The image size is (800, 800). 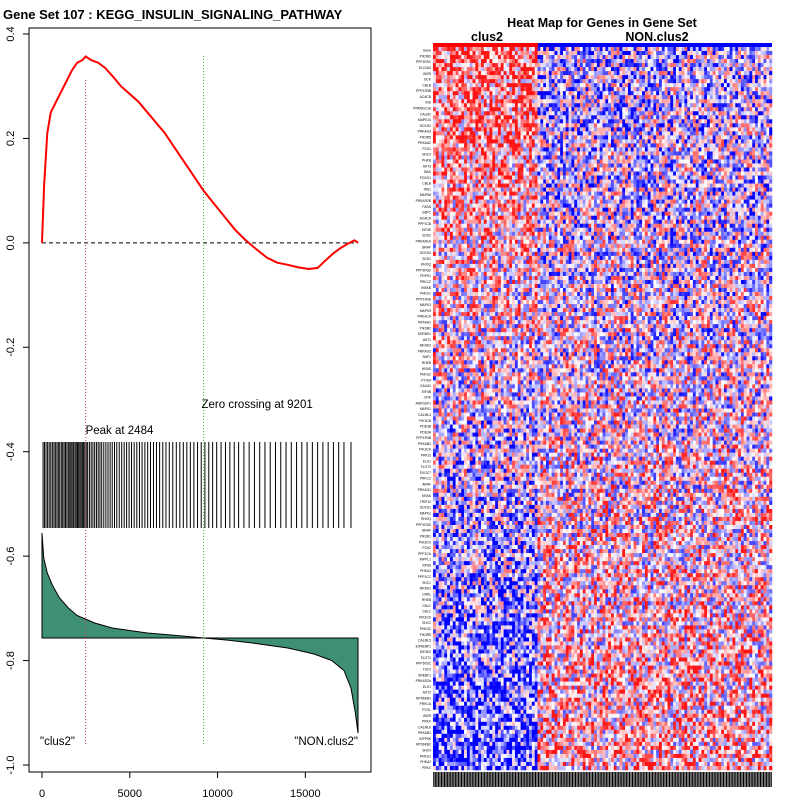 What do you see at coordinates (426, 565) in the screenshot?
I see `gene-label: RPS6` at bounding box center [426, 565].